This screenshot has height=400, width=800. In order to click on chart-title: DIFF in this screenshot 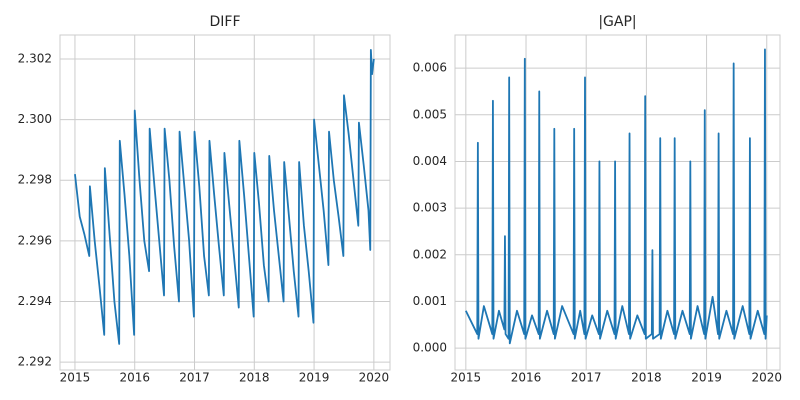, I will do `click(224, 22)`.